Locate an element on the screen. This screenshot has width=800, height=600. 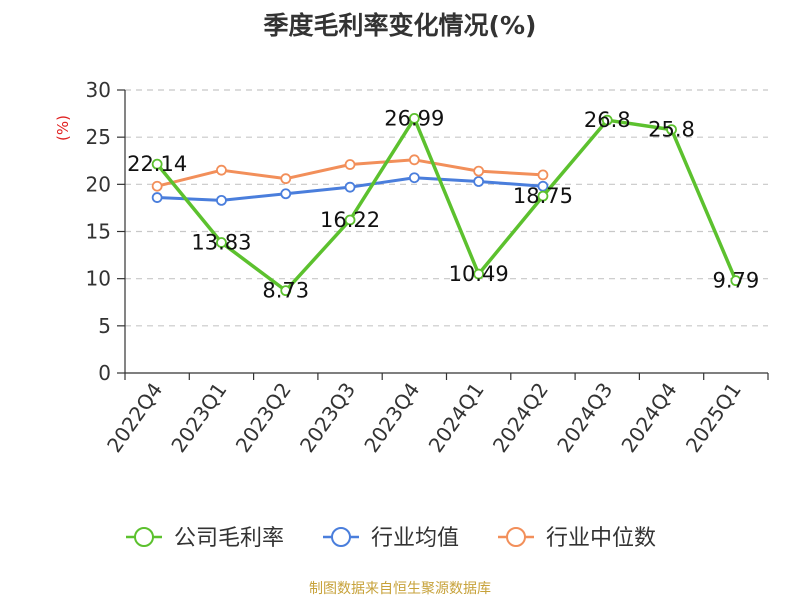
legend-label: 行业中位数 is located at coordinates (601, 538).